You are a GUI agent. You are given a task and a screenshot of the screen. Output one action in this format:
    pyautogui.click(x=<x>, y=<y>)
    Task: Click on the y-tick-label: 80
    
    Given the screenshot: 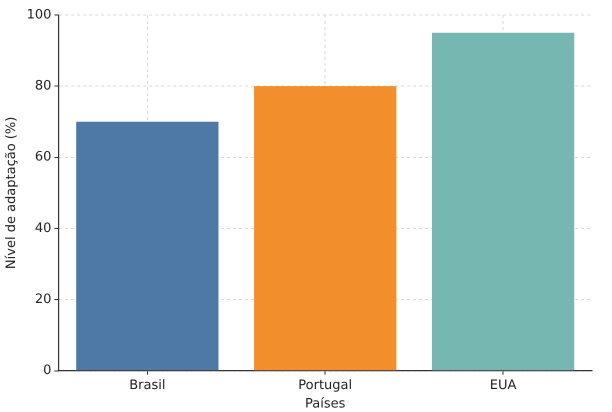 What is the action you would take?
    pyautogui.click(x=43, y=86)
    